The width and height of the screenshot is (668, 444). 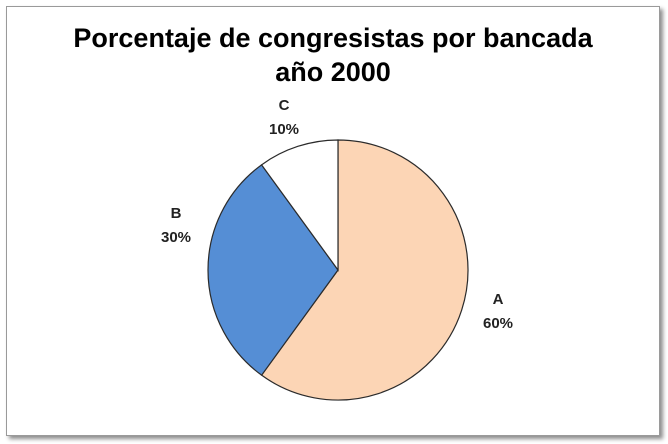 What do you see at coordinates (498, 299) in the screenshot?
I see `slice-label-a: A` at bounding box center [498, 299].